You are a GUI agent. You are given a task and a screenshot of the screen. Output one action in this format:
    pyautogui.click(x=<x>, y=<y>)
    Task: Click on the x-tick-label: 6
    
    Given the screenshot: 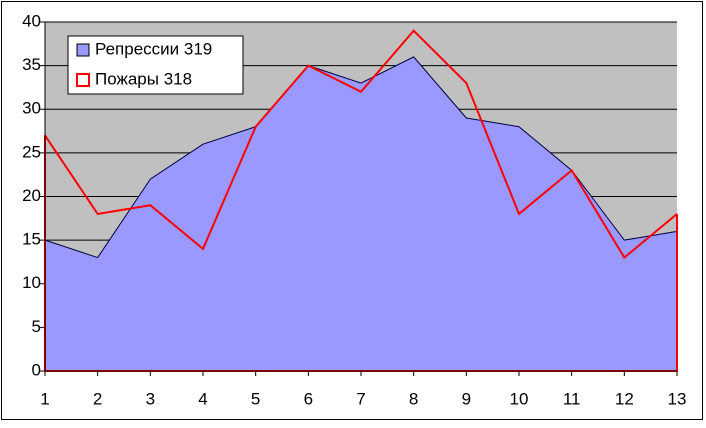 What is the action you would take?
    pyautogui.click(x=308, y=398)
    